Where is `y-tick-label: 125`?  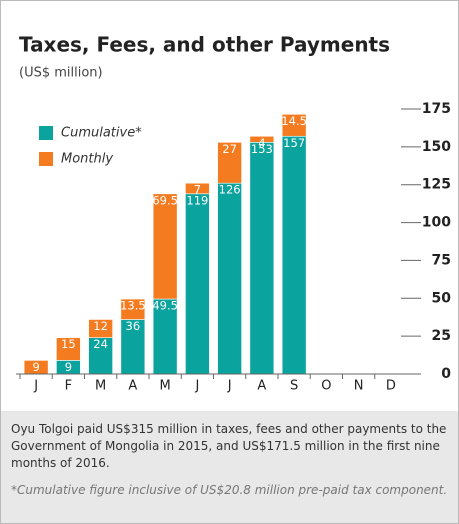 y-tick-label: 125 is located at coordinates (436, 185).